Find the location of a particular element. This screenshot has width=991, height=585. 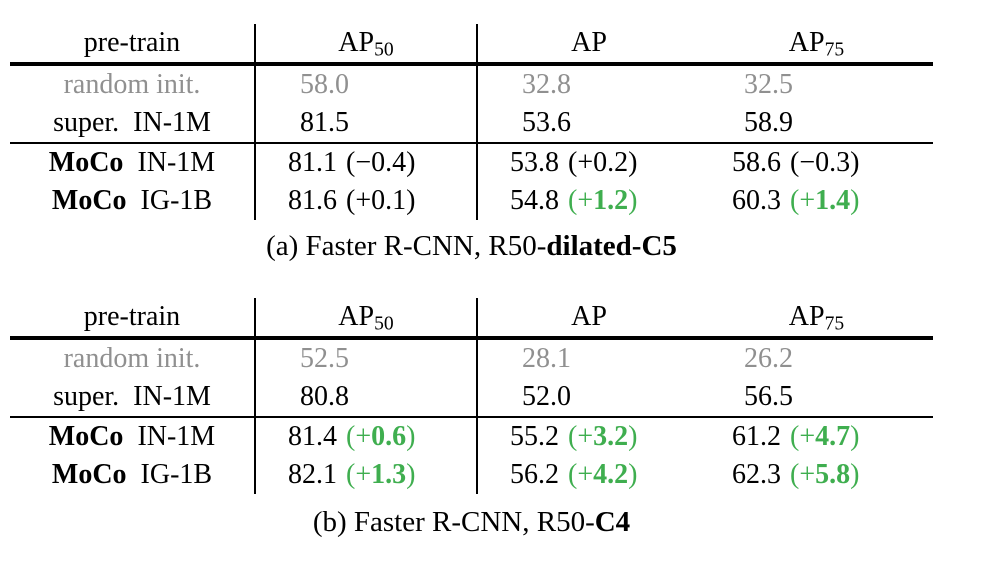

pretrain-label: random init. is located at coordinates (132, 358).